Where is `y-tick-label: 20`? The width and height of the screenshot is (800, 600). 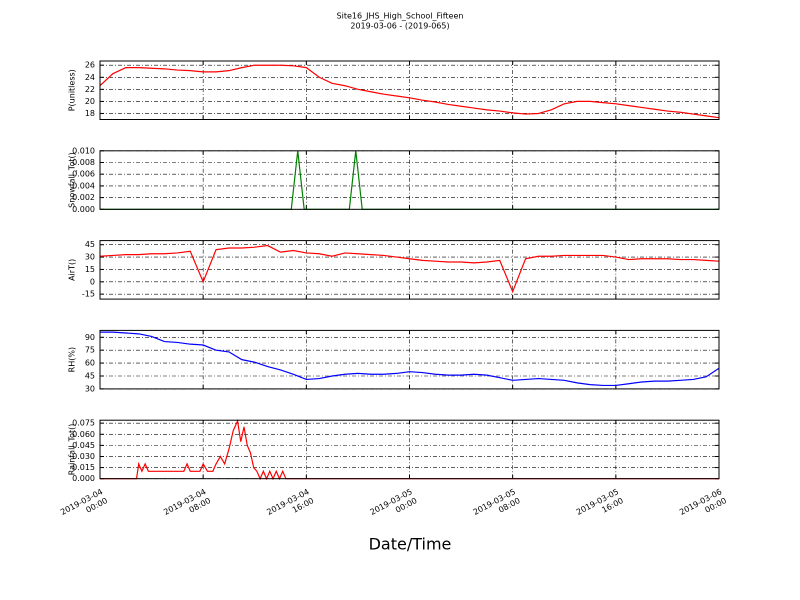 y-tick-label: 20 is located at coordinates (90, 101).